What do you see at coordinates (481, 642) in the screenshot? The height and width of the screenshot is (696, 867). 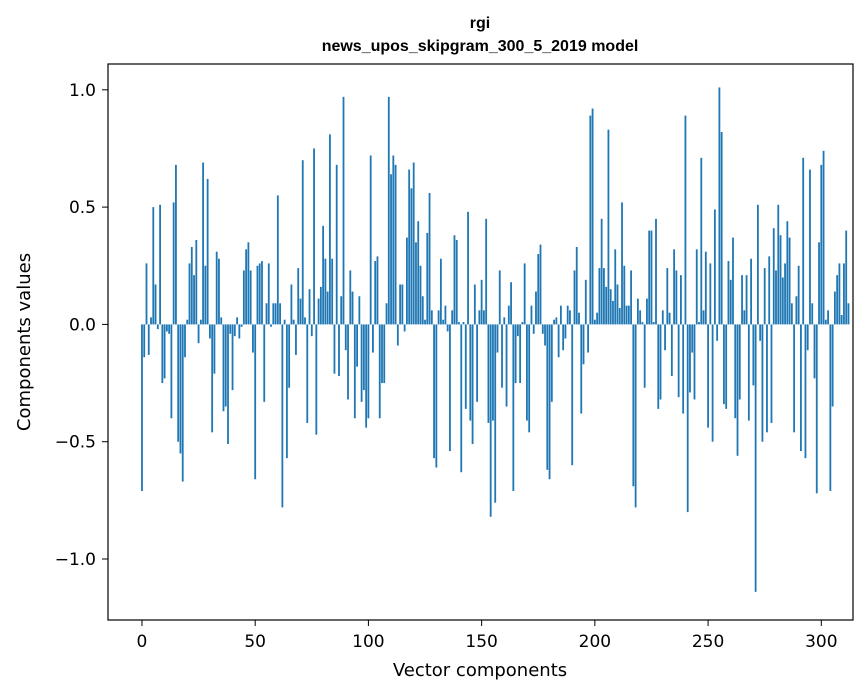 I see `x-tick-label: 150` at bounding box center [481, 642].